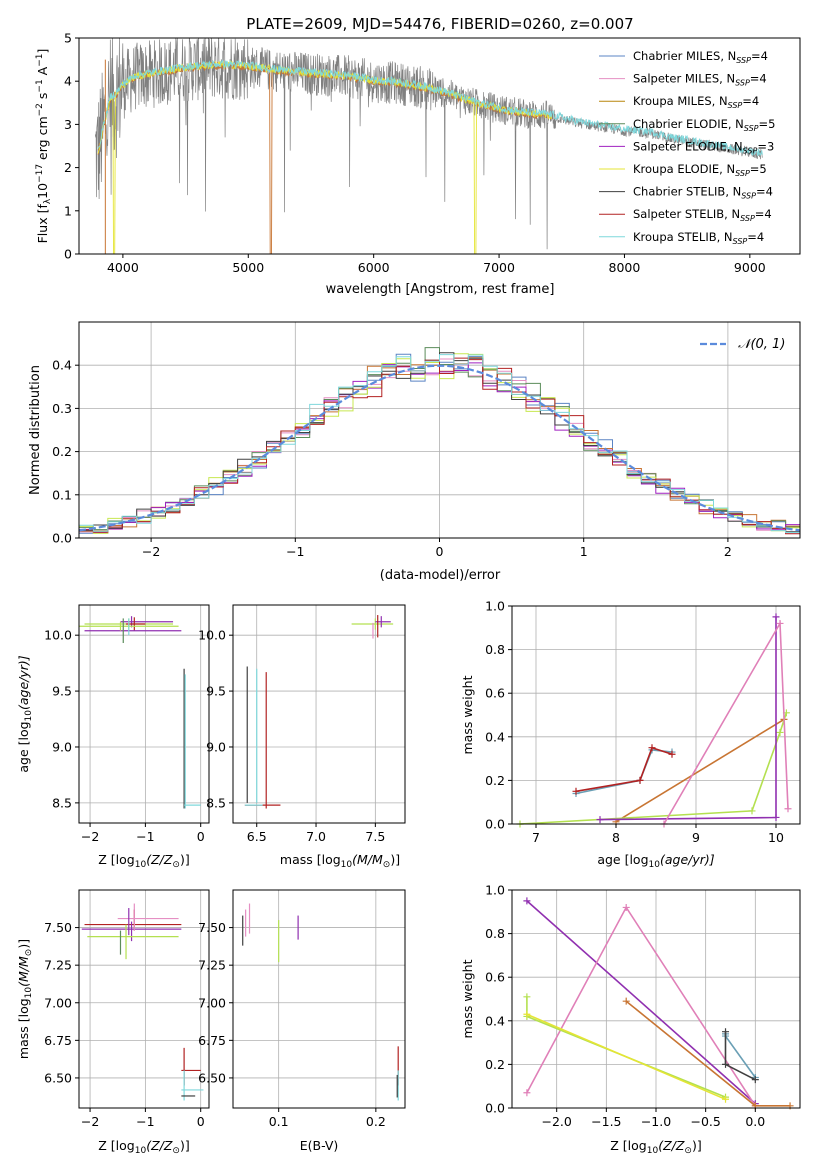  What do you see at coordinates (212, 927) in the screenshot?
I see `mass-vs-ebv-ytick-label: 7.50` at bounding box center [212, 927].